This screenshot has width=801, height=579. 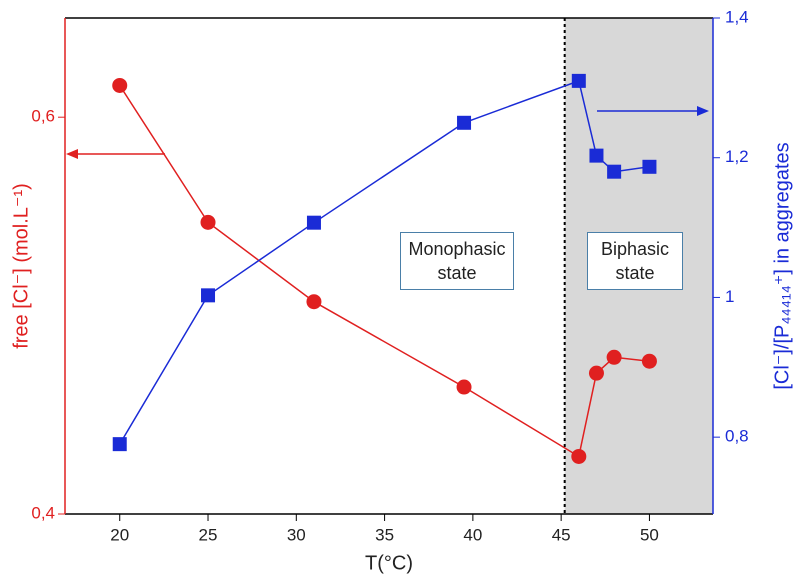 What do you see at coordinates (649, 534) in the screenshot?
I see `x-tick-label: 50` at bounding box center [649, 534].